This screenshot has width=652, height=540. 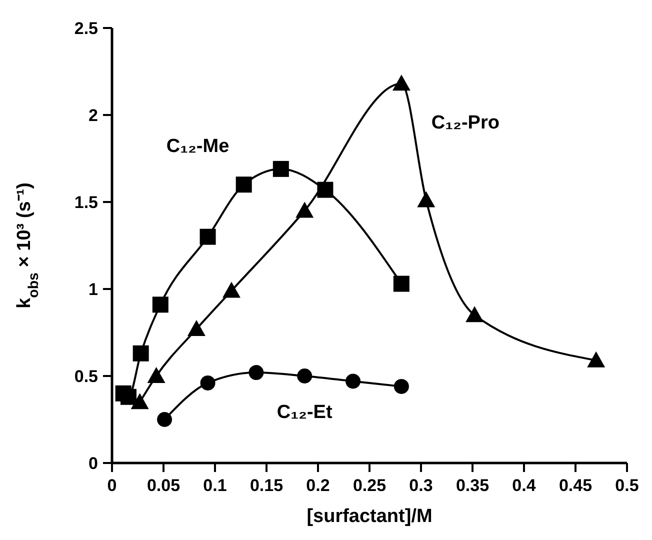 I want to click on x-tick-label: 0.2, so click(x=318, y=485).